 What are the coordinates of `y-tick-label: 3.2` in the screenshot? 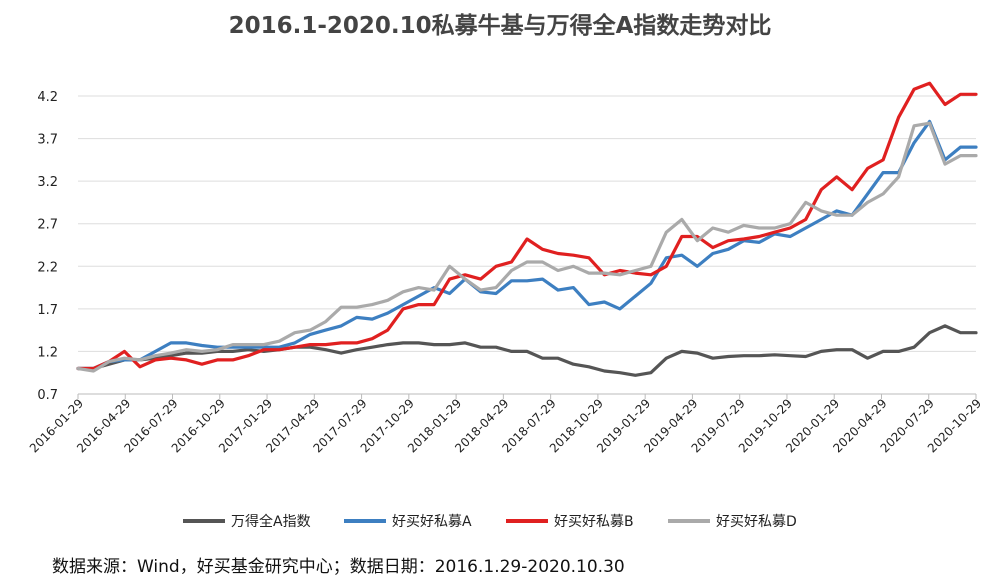 It's located at (47, 182).